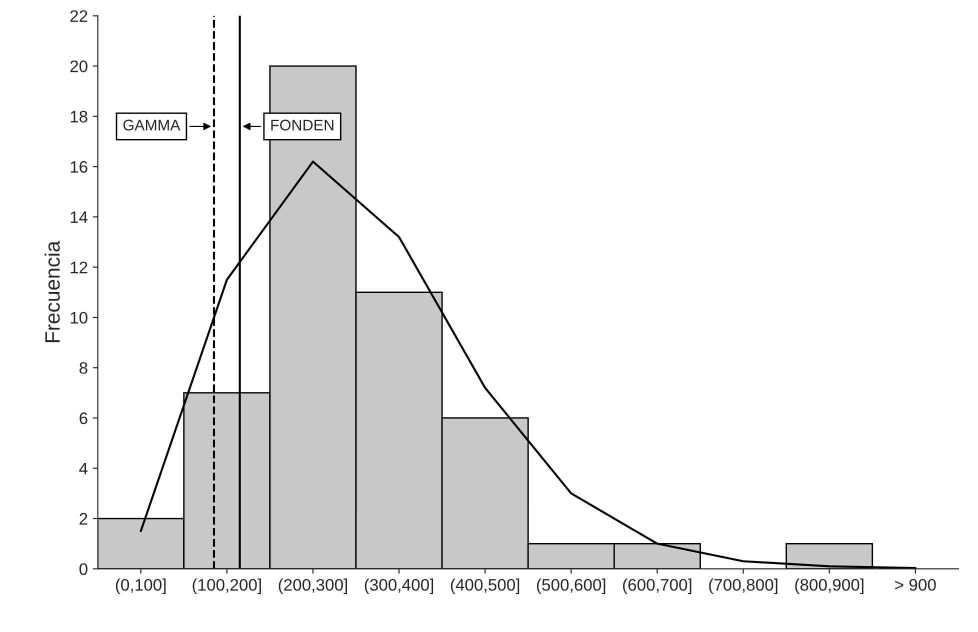  Describe the element at coordinates (657, 586) in the screenshot. I see `x-tick-label: (600,700]` at that location.